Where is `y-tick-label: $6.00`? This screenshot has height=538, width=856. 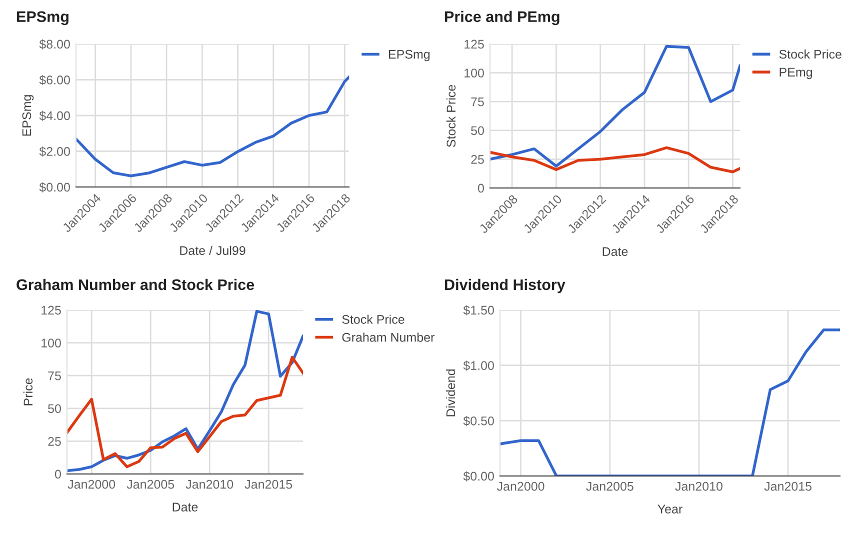 y-tick-label: $6.00 is located at coordinates (54, 80).